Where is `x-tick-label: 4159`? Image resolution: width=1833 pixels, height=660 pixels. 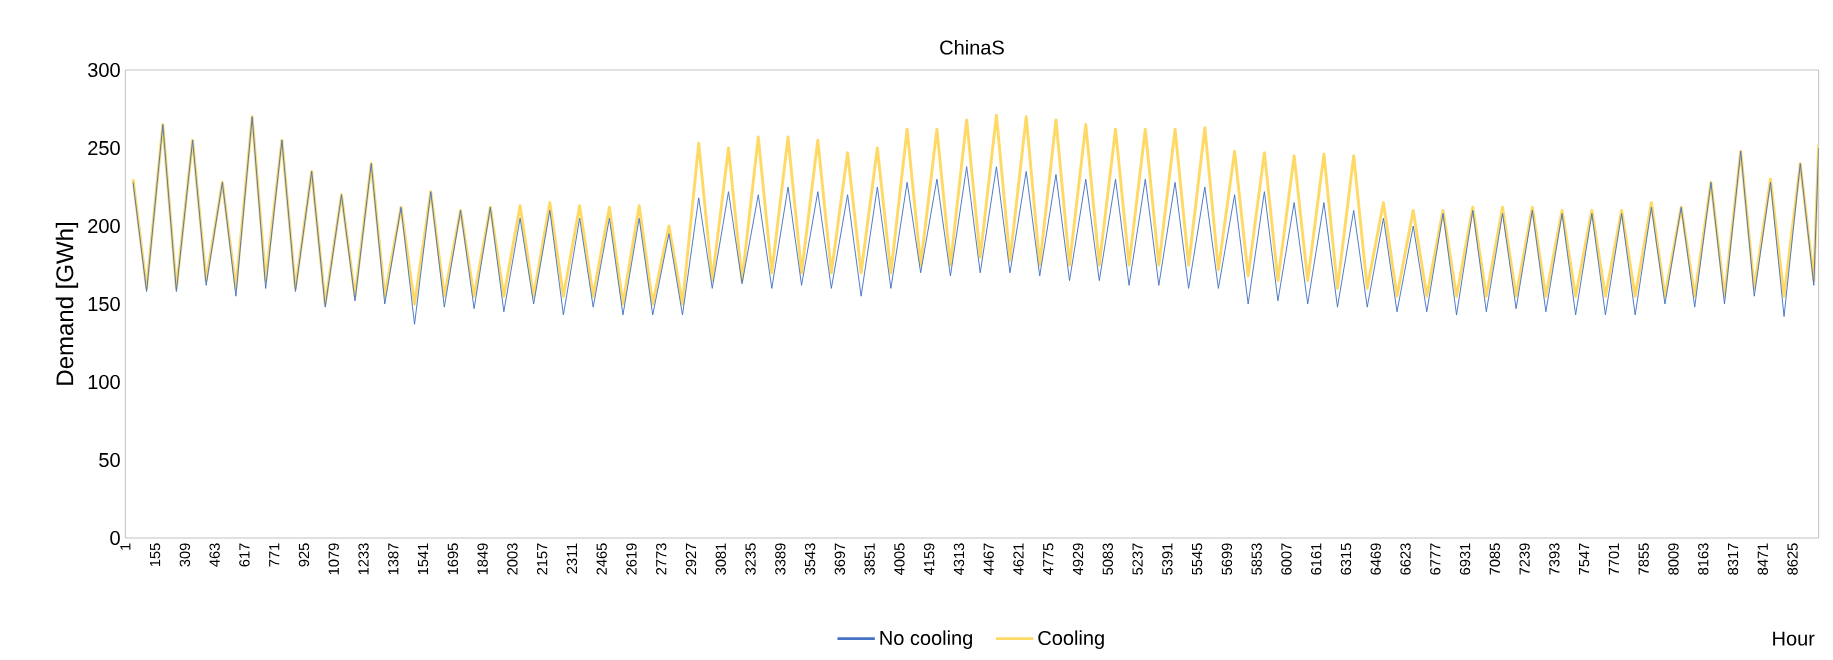 x-tick-label: 4159 is located at coordinates (929, 559).